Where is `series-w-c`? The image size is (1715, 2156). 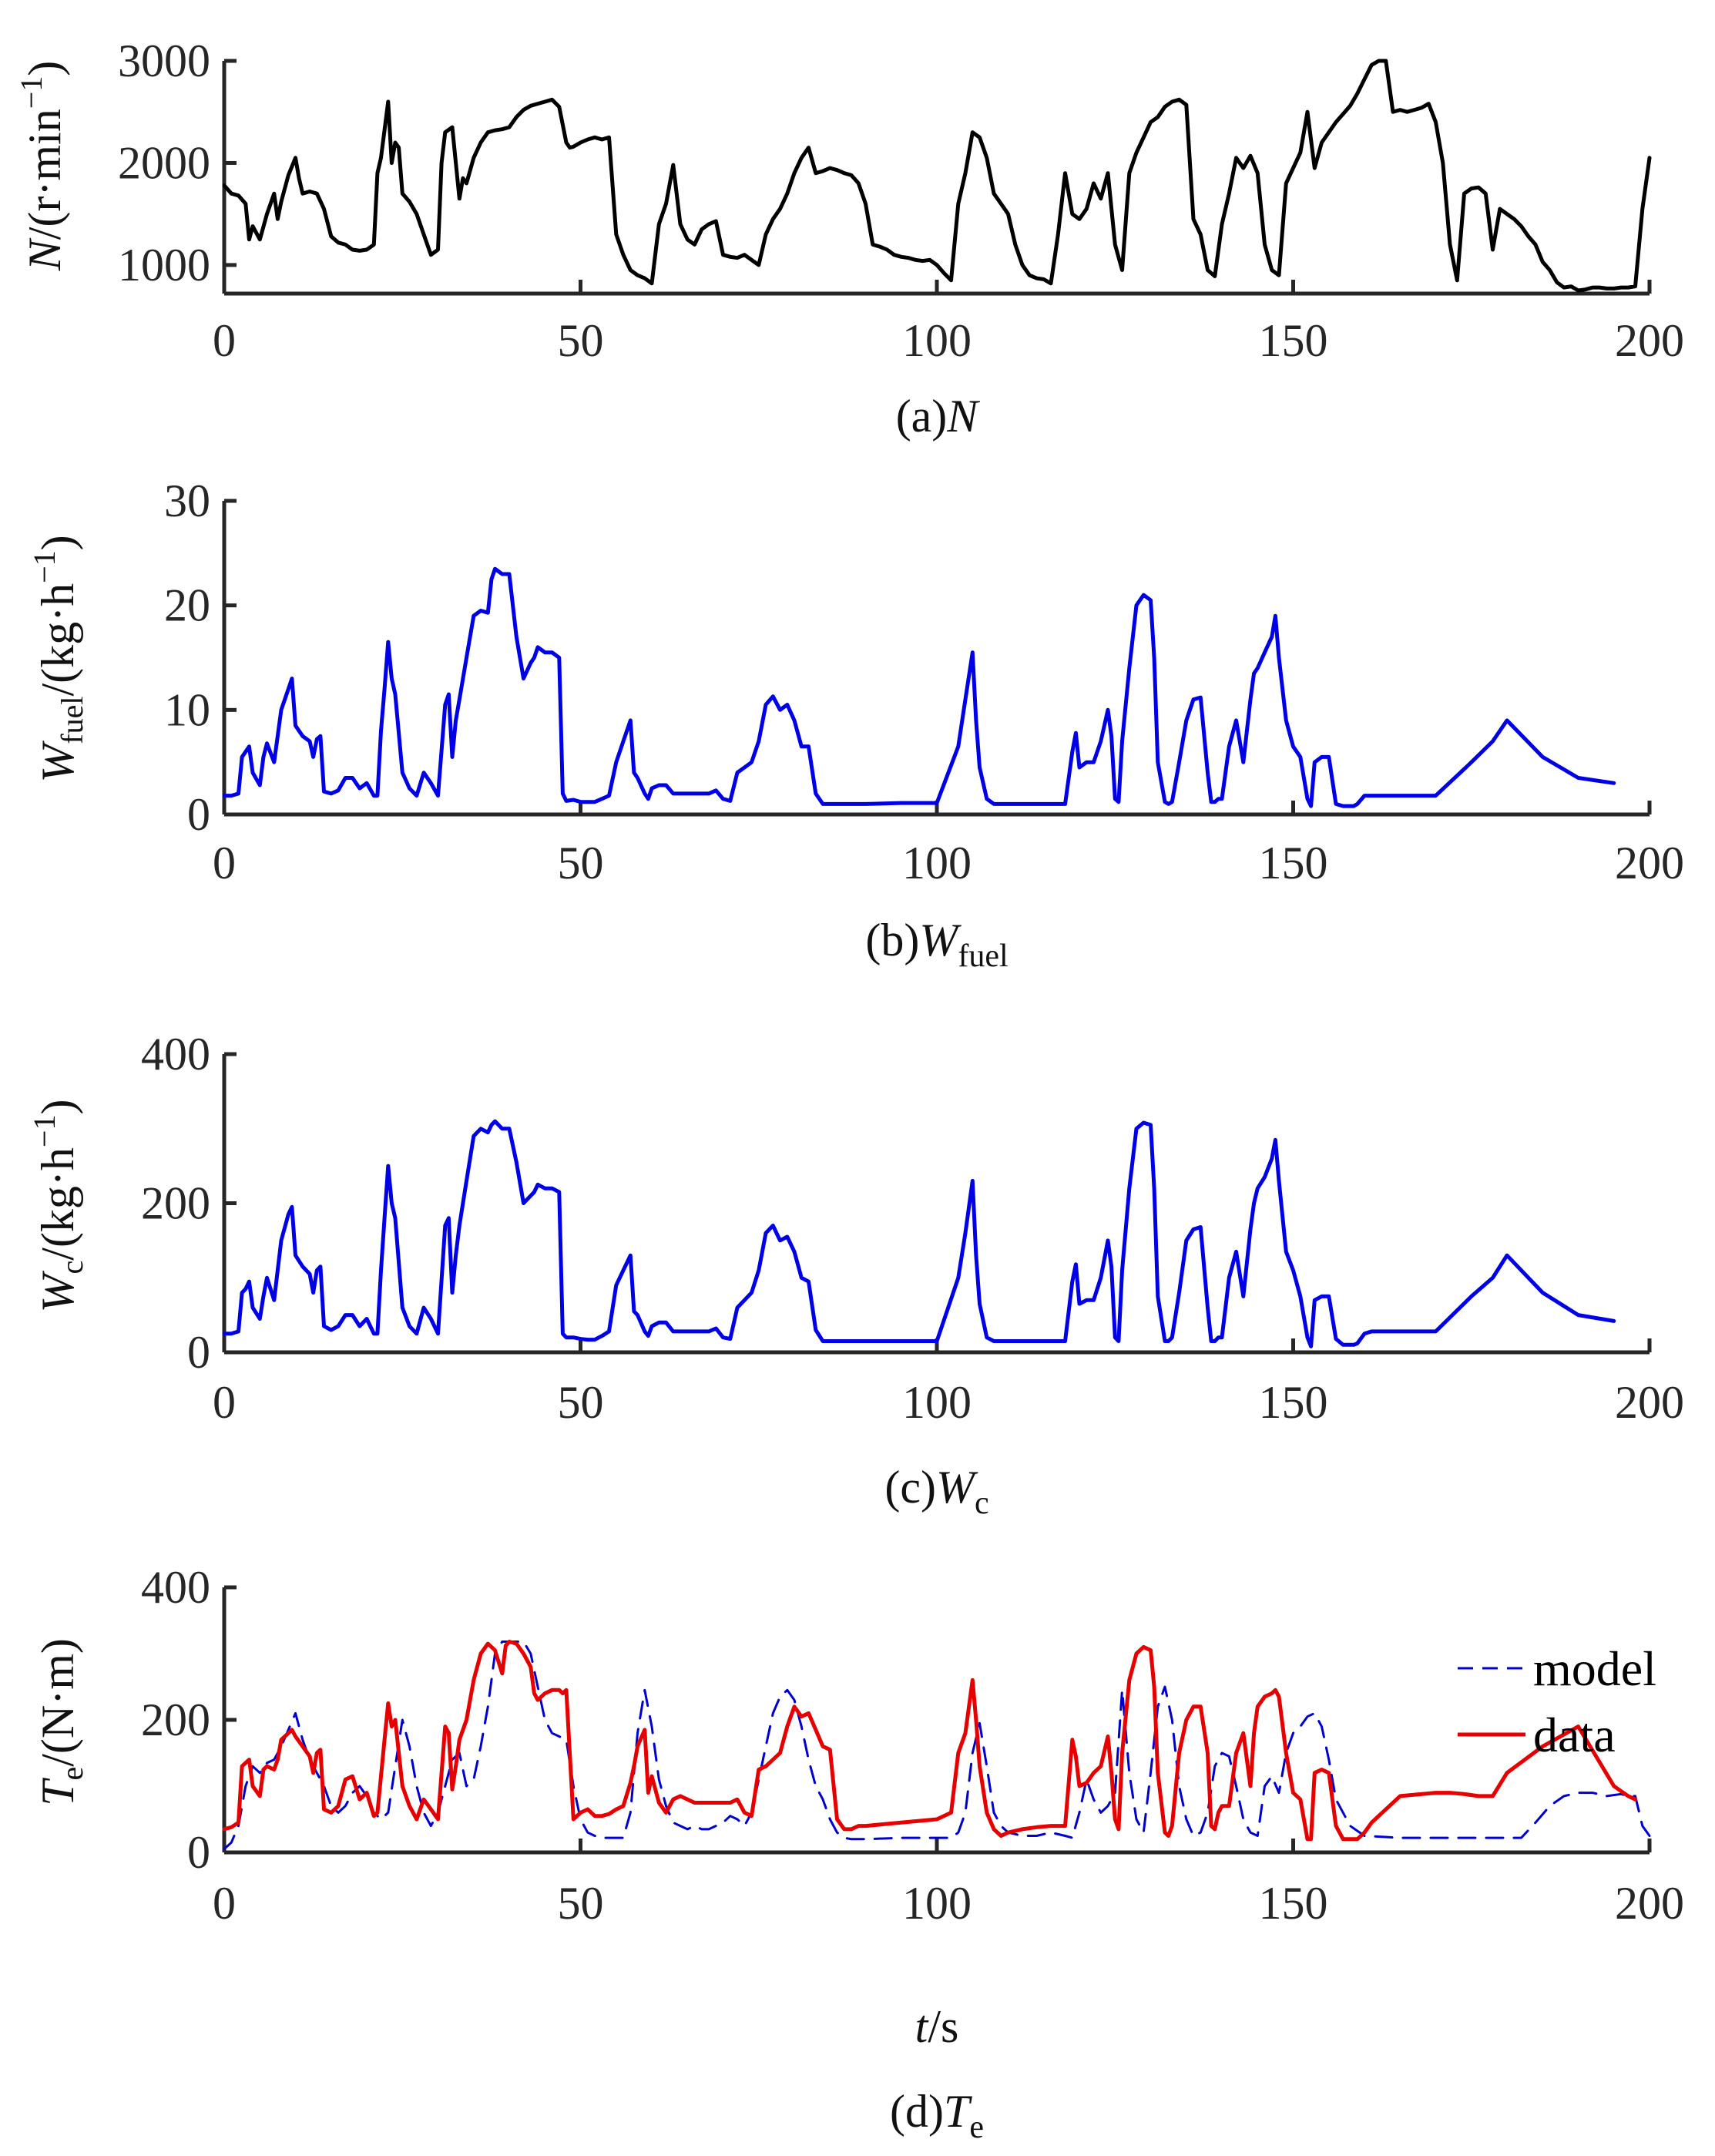 series-w-c is located at coordinates (919, 1233).